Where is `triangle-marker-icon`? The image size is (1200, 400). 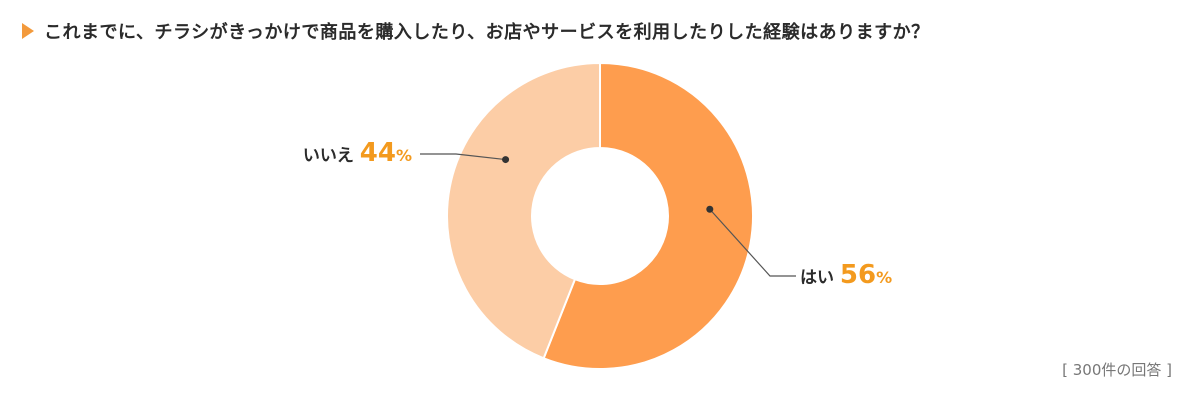 triangle-marker-icon is located at coordinates (28, 31).